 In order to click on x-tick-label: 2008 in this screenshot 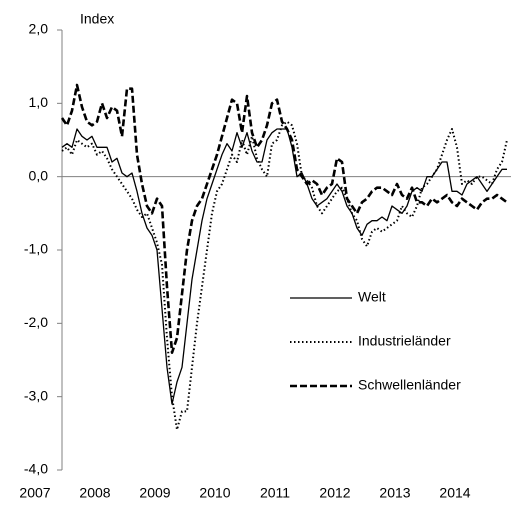, I will do `click(94, 493)`.